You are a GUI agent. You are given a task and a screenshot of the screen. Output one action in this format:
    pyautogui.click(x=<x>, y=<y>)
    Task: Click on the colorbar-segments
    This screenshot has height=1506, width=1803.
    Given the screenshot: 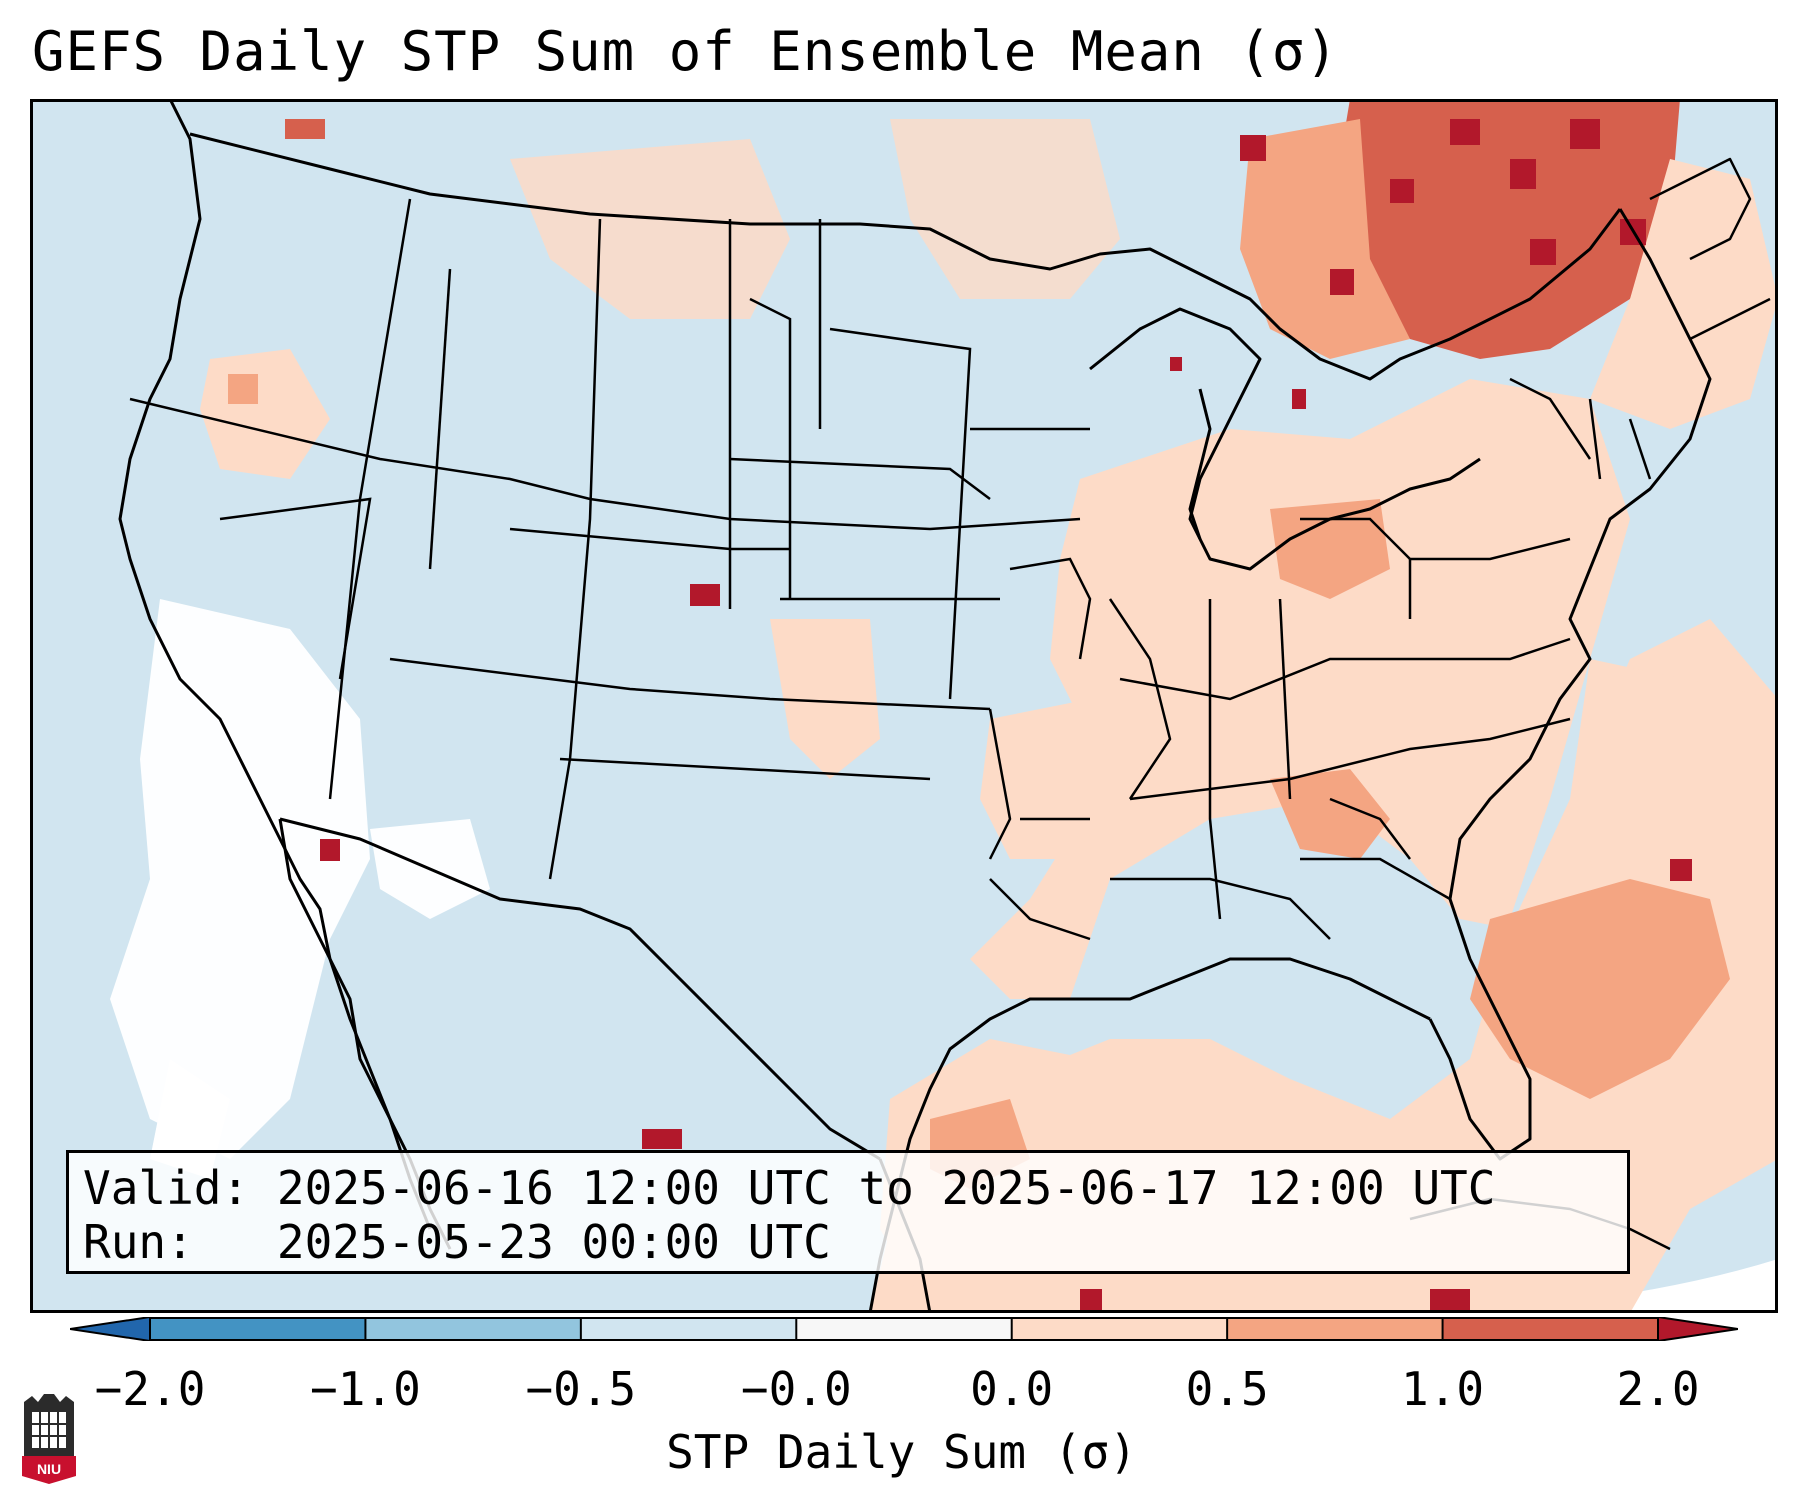 What is the action you would take?
    pyautogui.click(x=904, y=1329)
    